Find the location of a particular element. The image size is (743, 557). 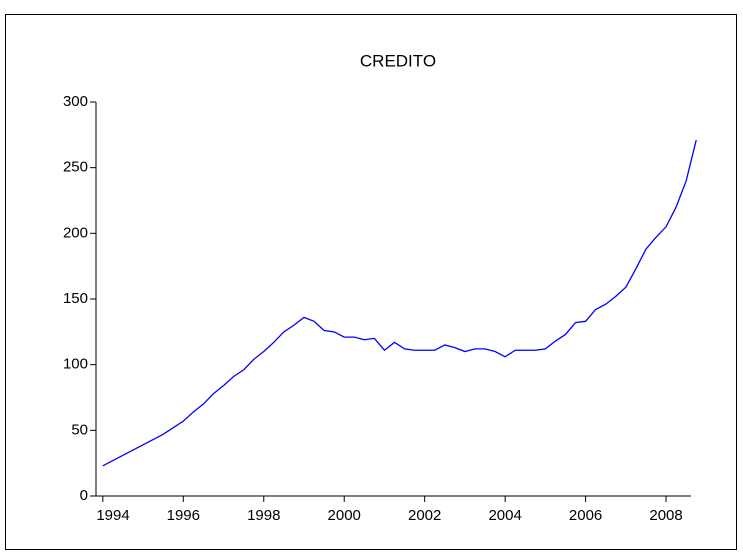

y-tick-label: 200 is located at coordinates (75, 232).